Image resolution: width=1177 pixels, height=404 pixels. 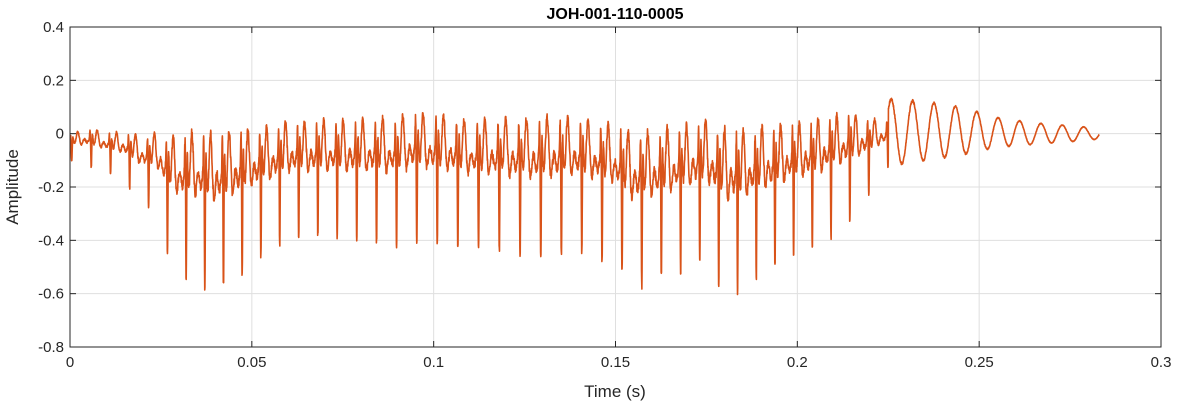 I want to click on y-axis-label: Amplitude, so click(x=12, y=187).